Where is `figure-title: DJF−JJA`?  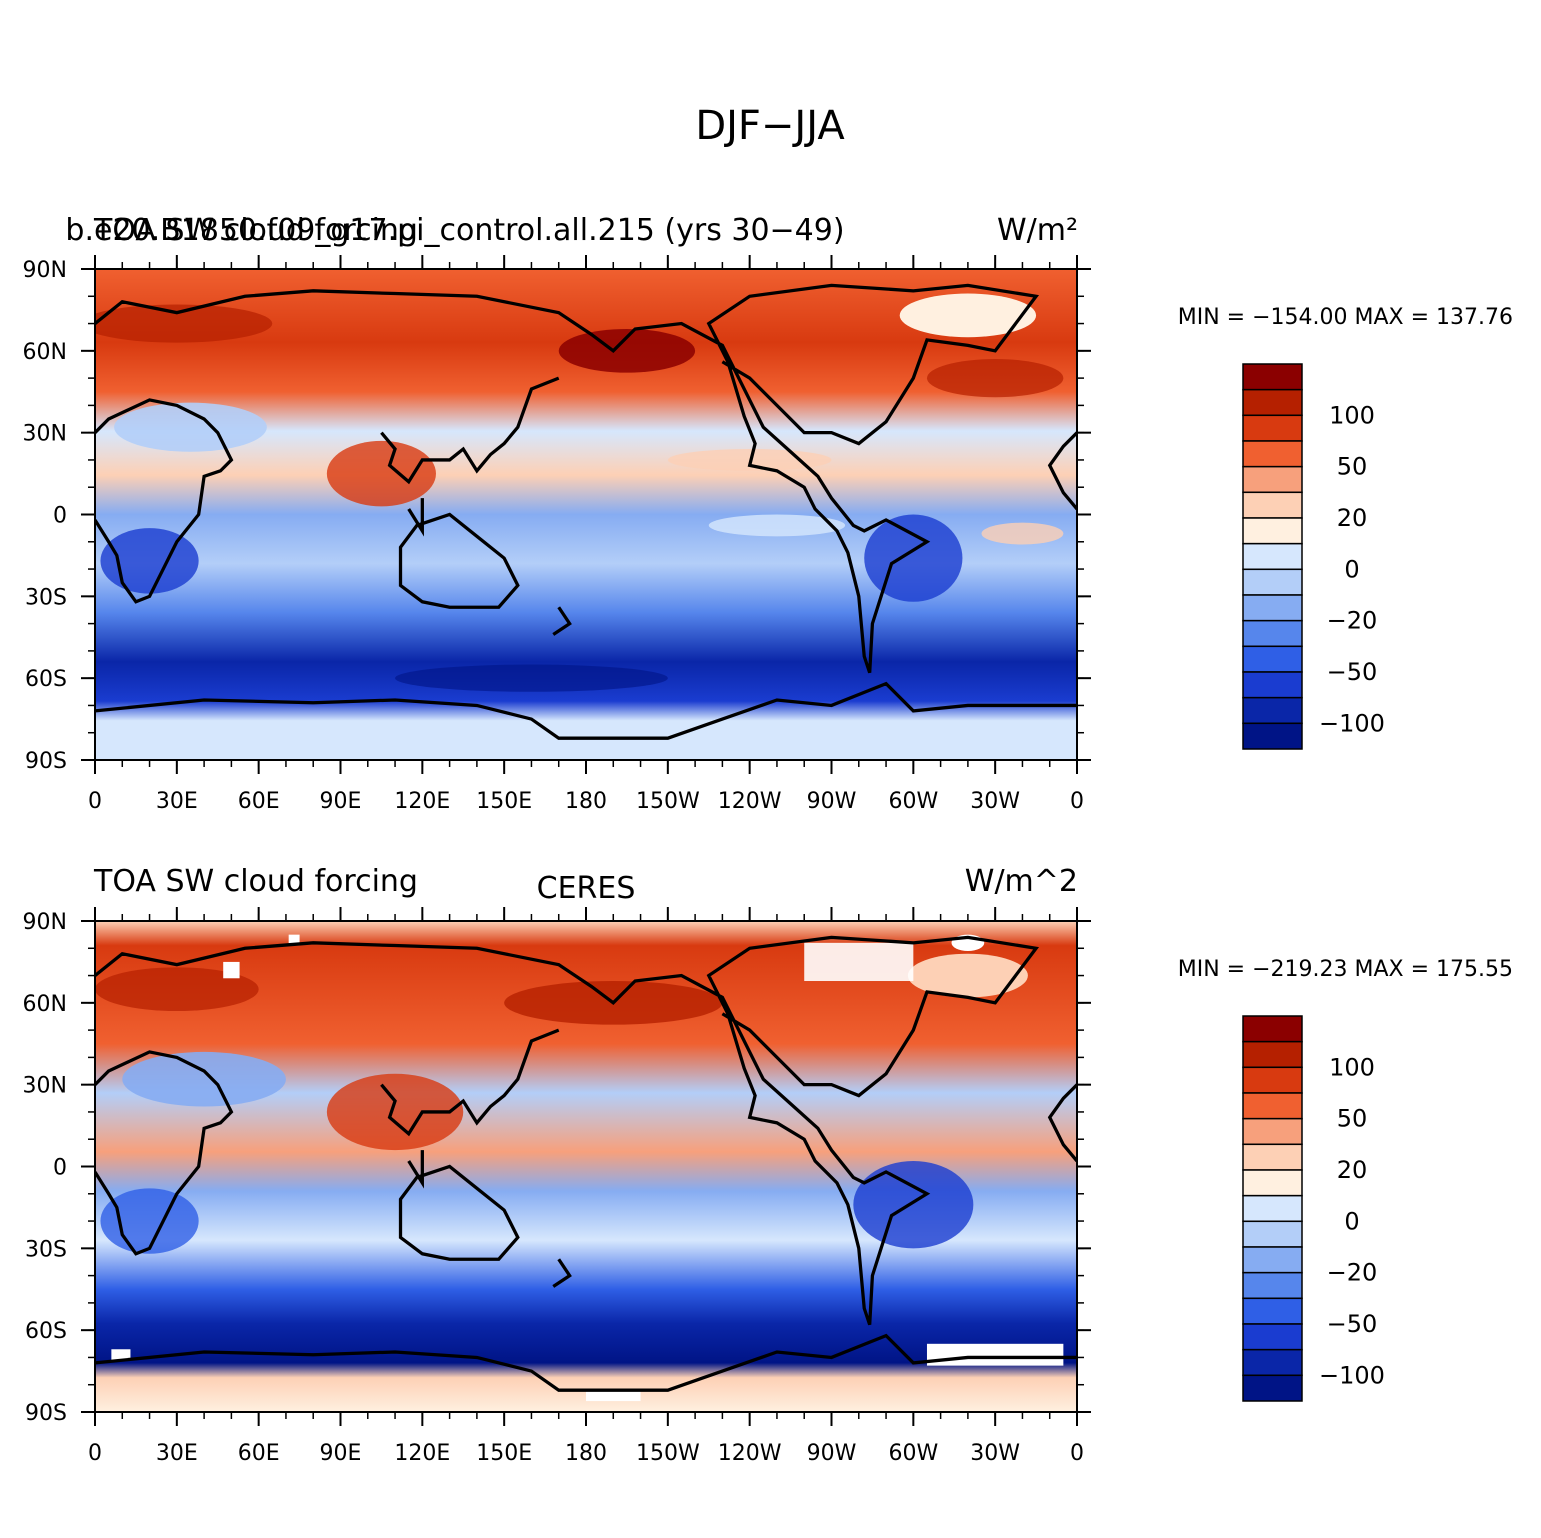 figure-title: DJF−JJA is located at coordinates (770, 126).